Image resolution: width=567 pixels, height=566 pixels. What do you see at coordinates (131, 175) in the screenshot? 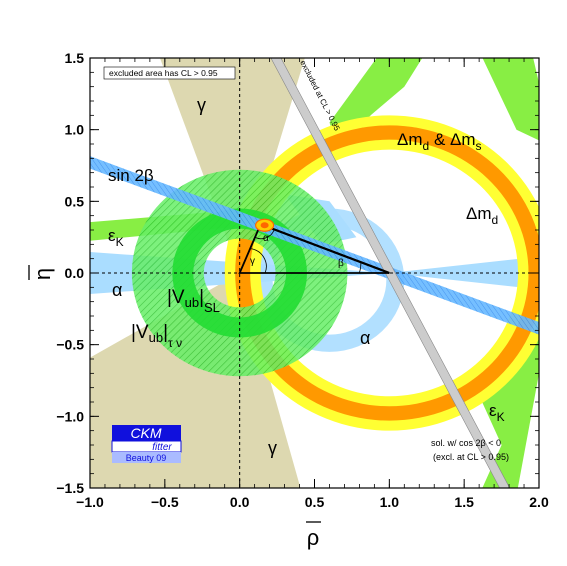
I see `sin2beta-label: sin 2β` at bounding box center [131, 175].